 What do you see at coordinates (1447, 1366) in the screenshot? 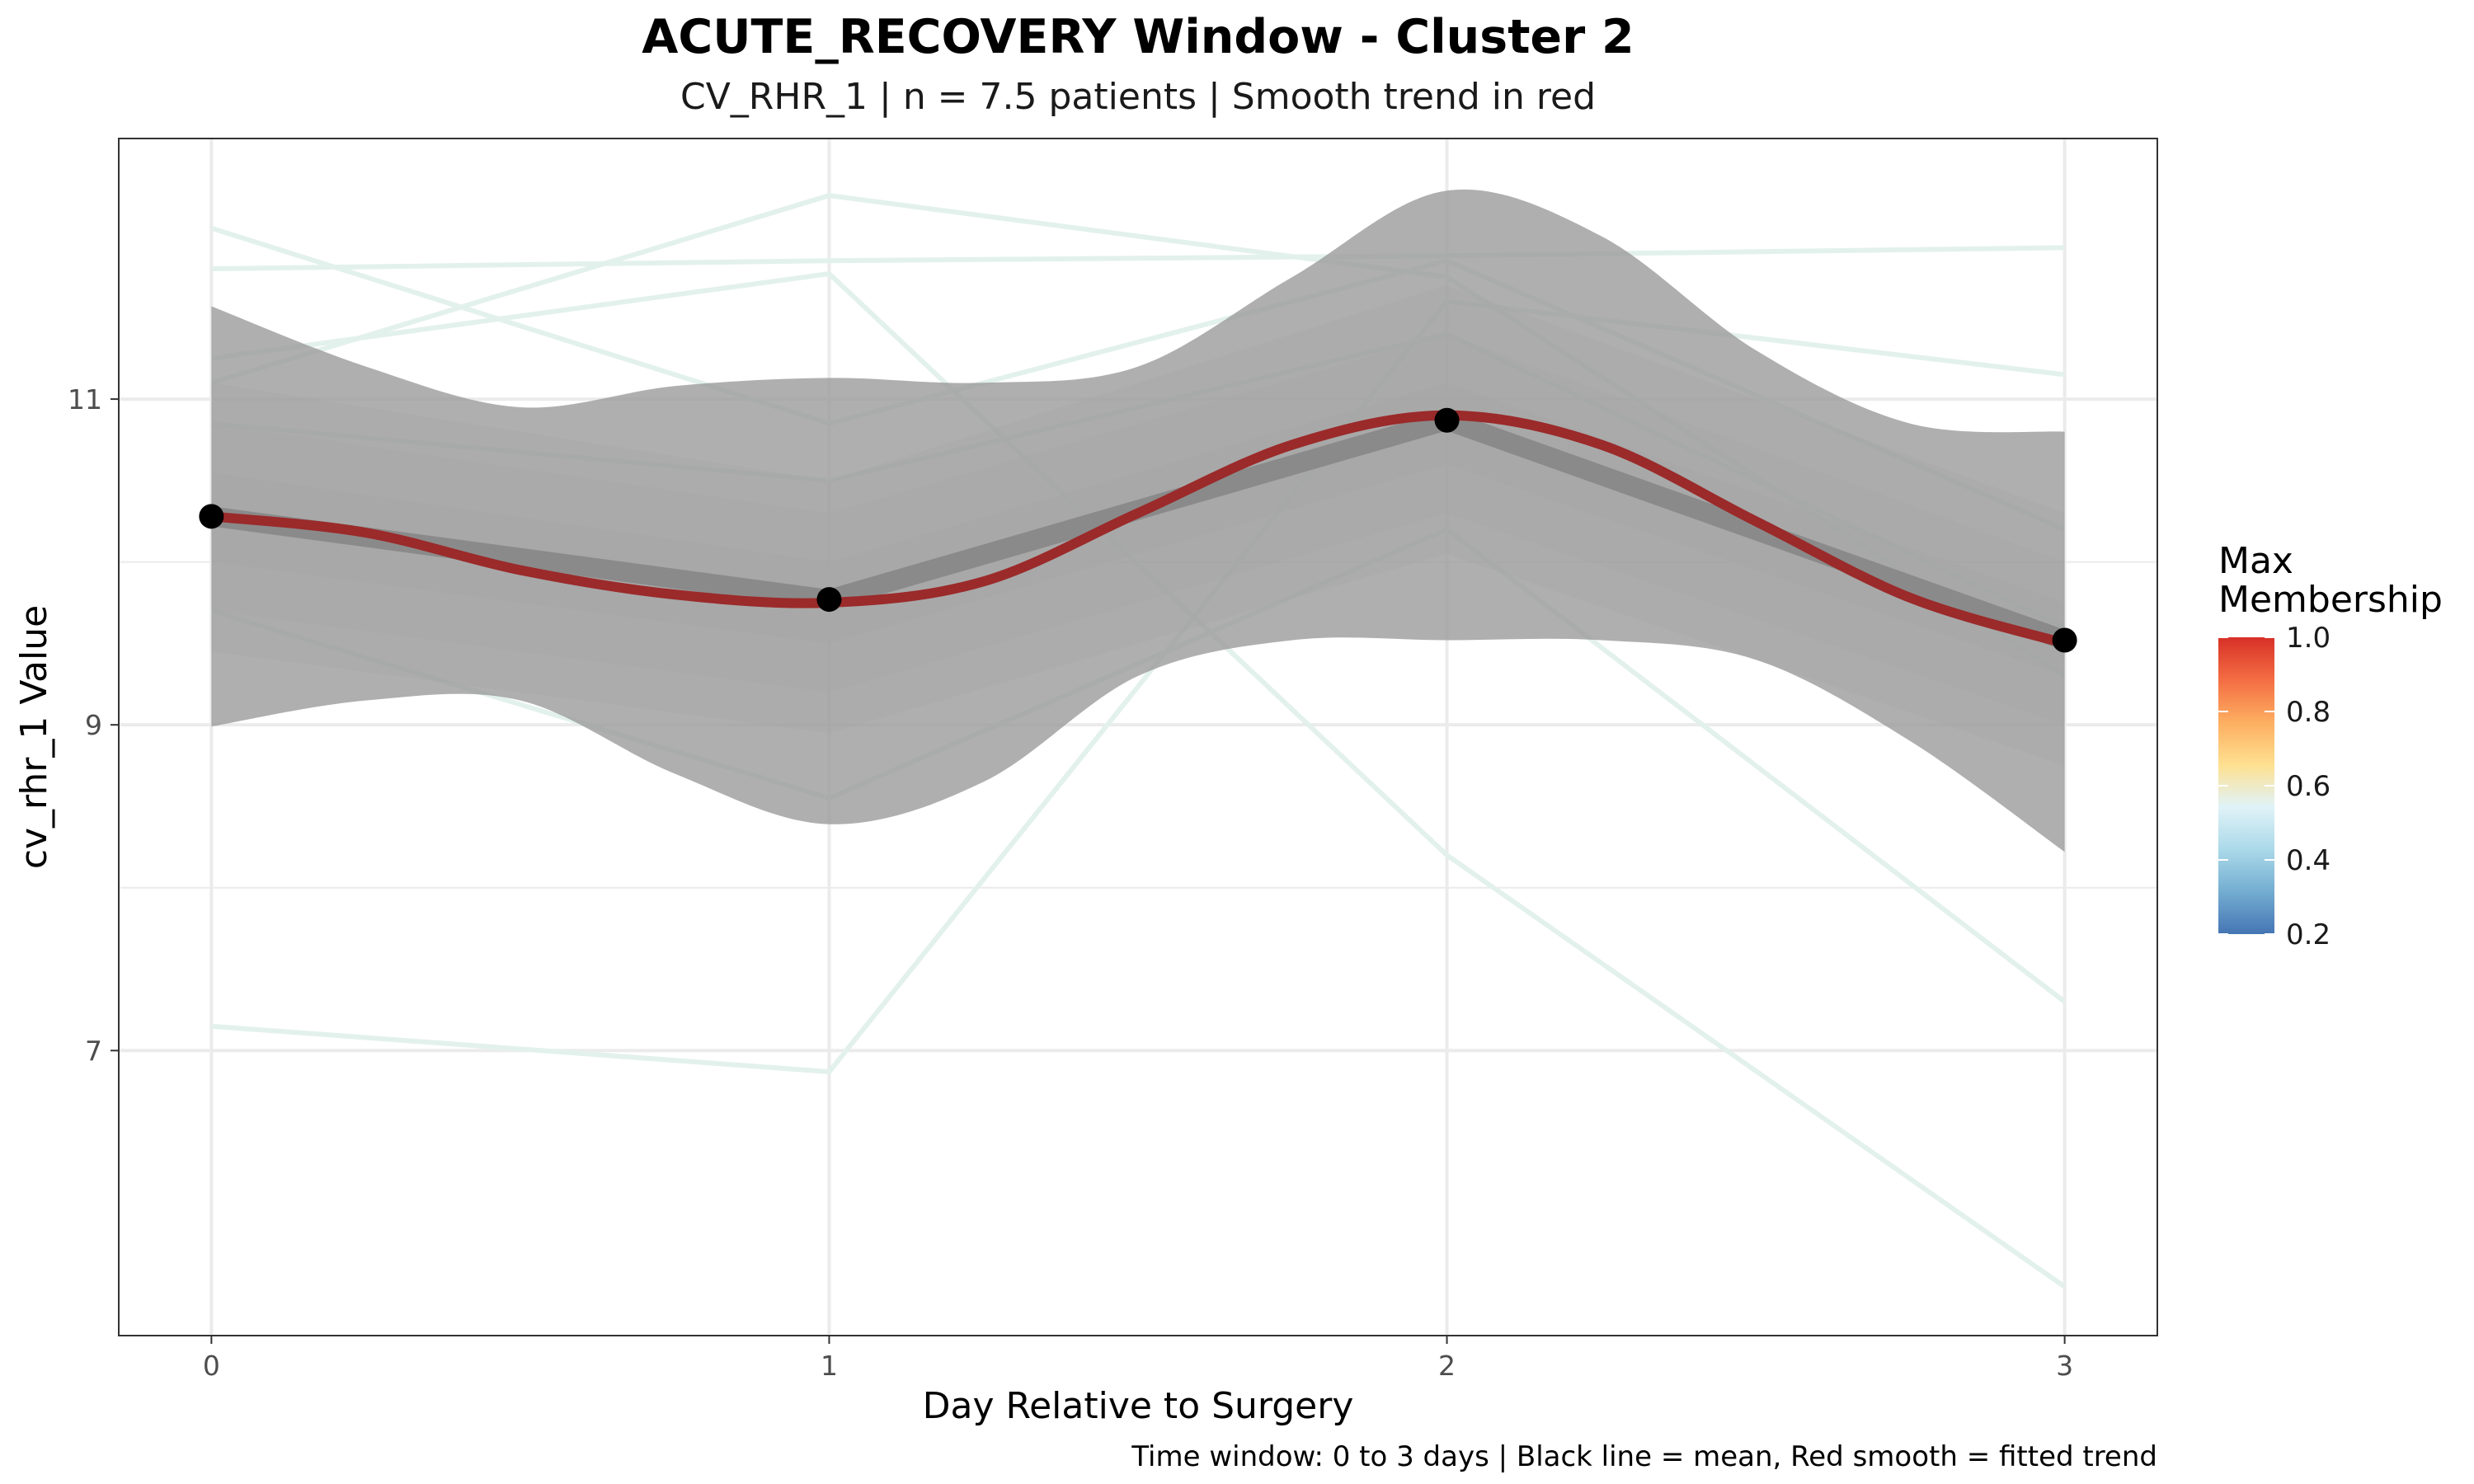
I see `x-tick-label: 2` at bounding box center [1447, 1366].